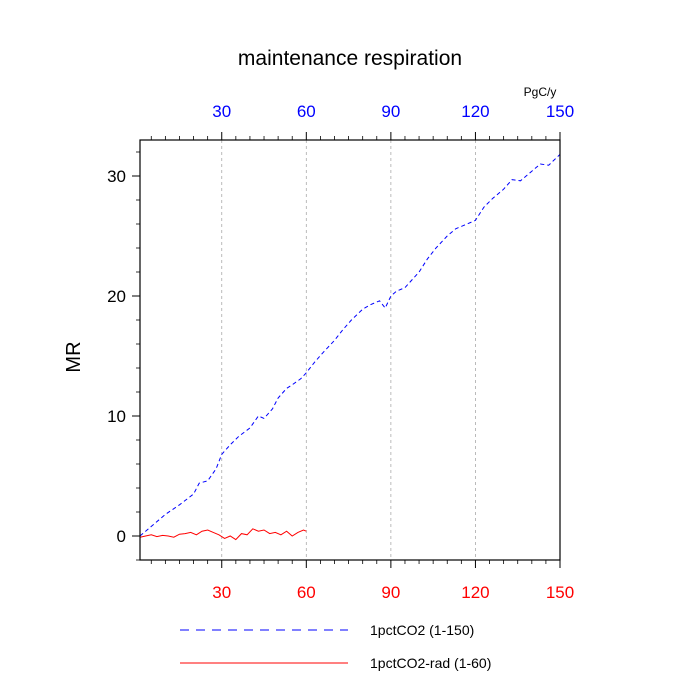  Describe the element at coordinates (390, 111) in the screenshot. I see `x-tick-label-top: 90` at that location.